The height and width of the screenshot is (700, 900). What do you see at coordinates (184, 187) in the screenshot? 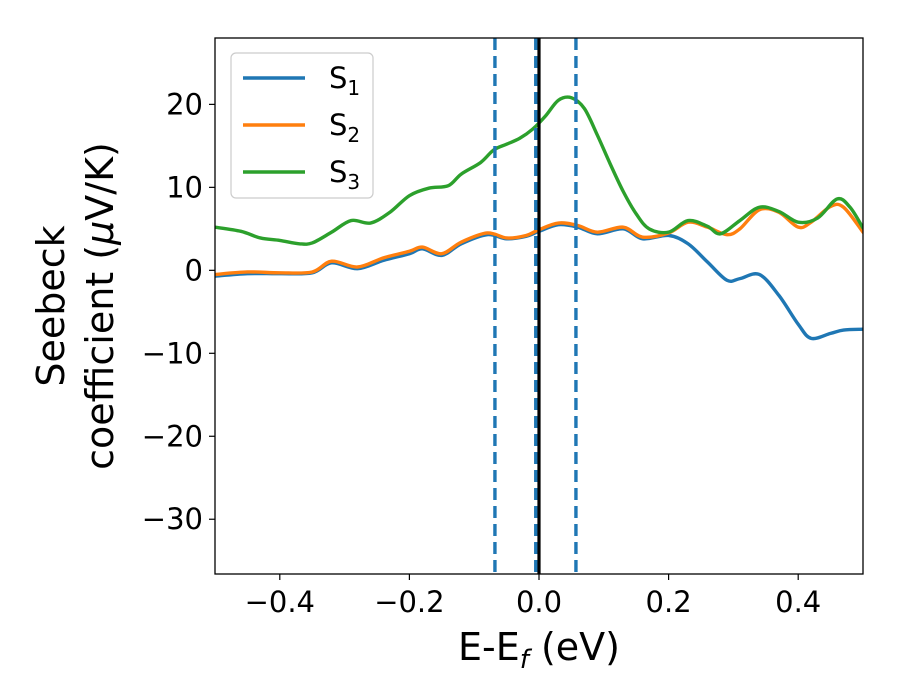
I see `y-tick-label: 10` at bounding box center [184, 187].